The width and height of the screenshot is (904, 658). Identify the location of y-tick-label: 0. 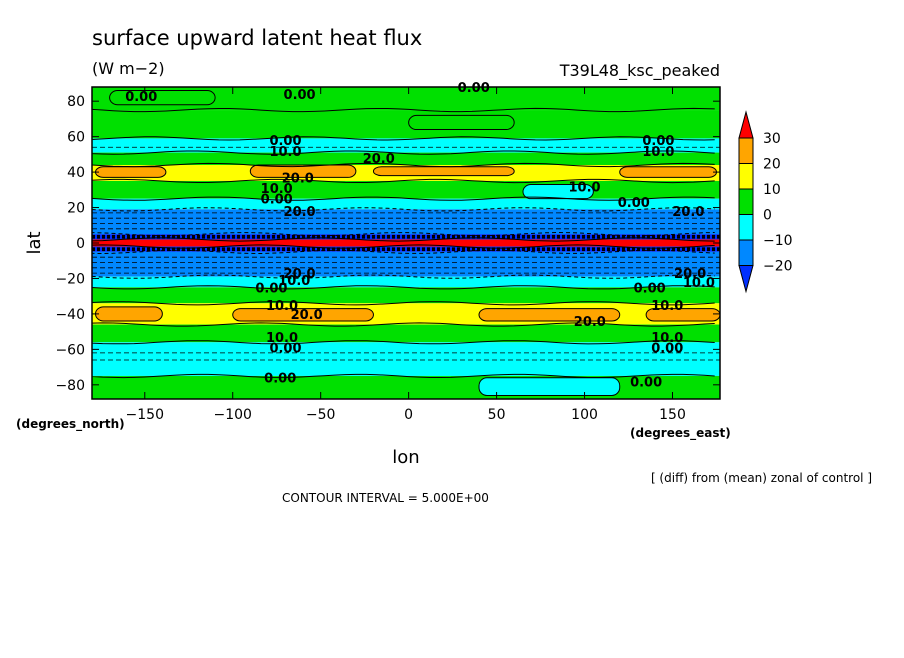
(80, 244).